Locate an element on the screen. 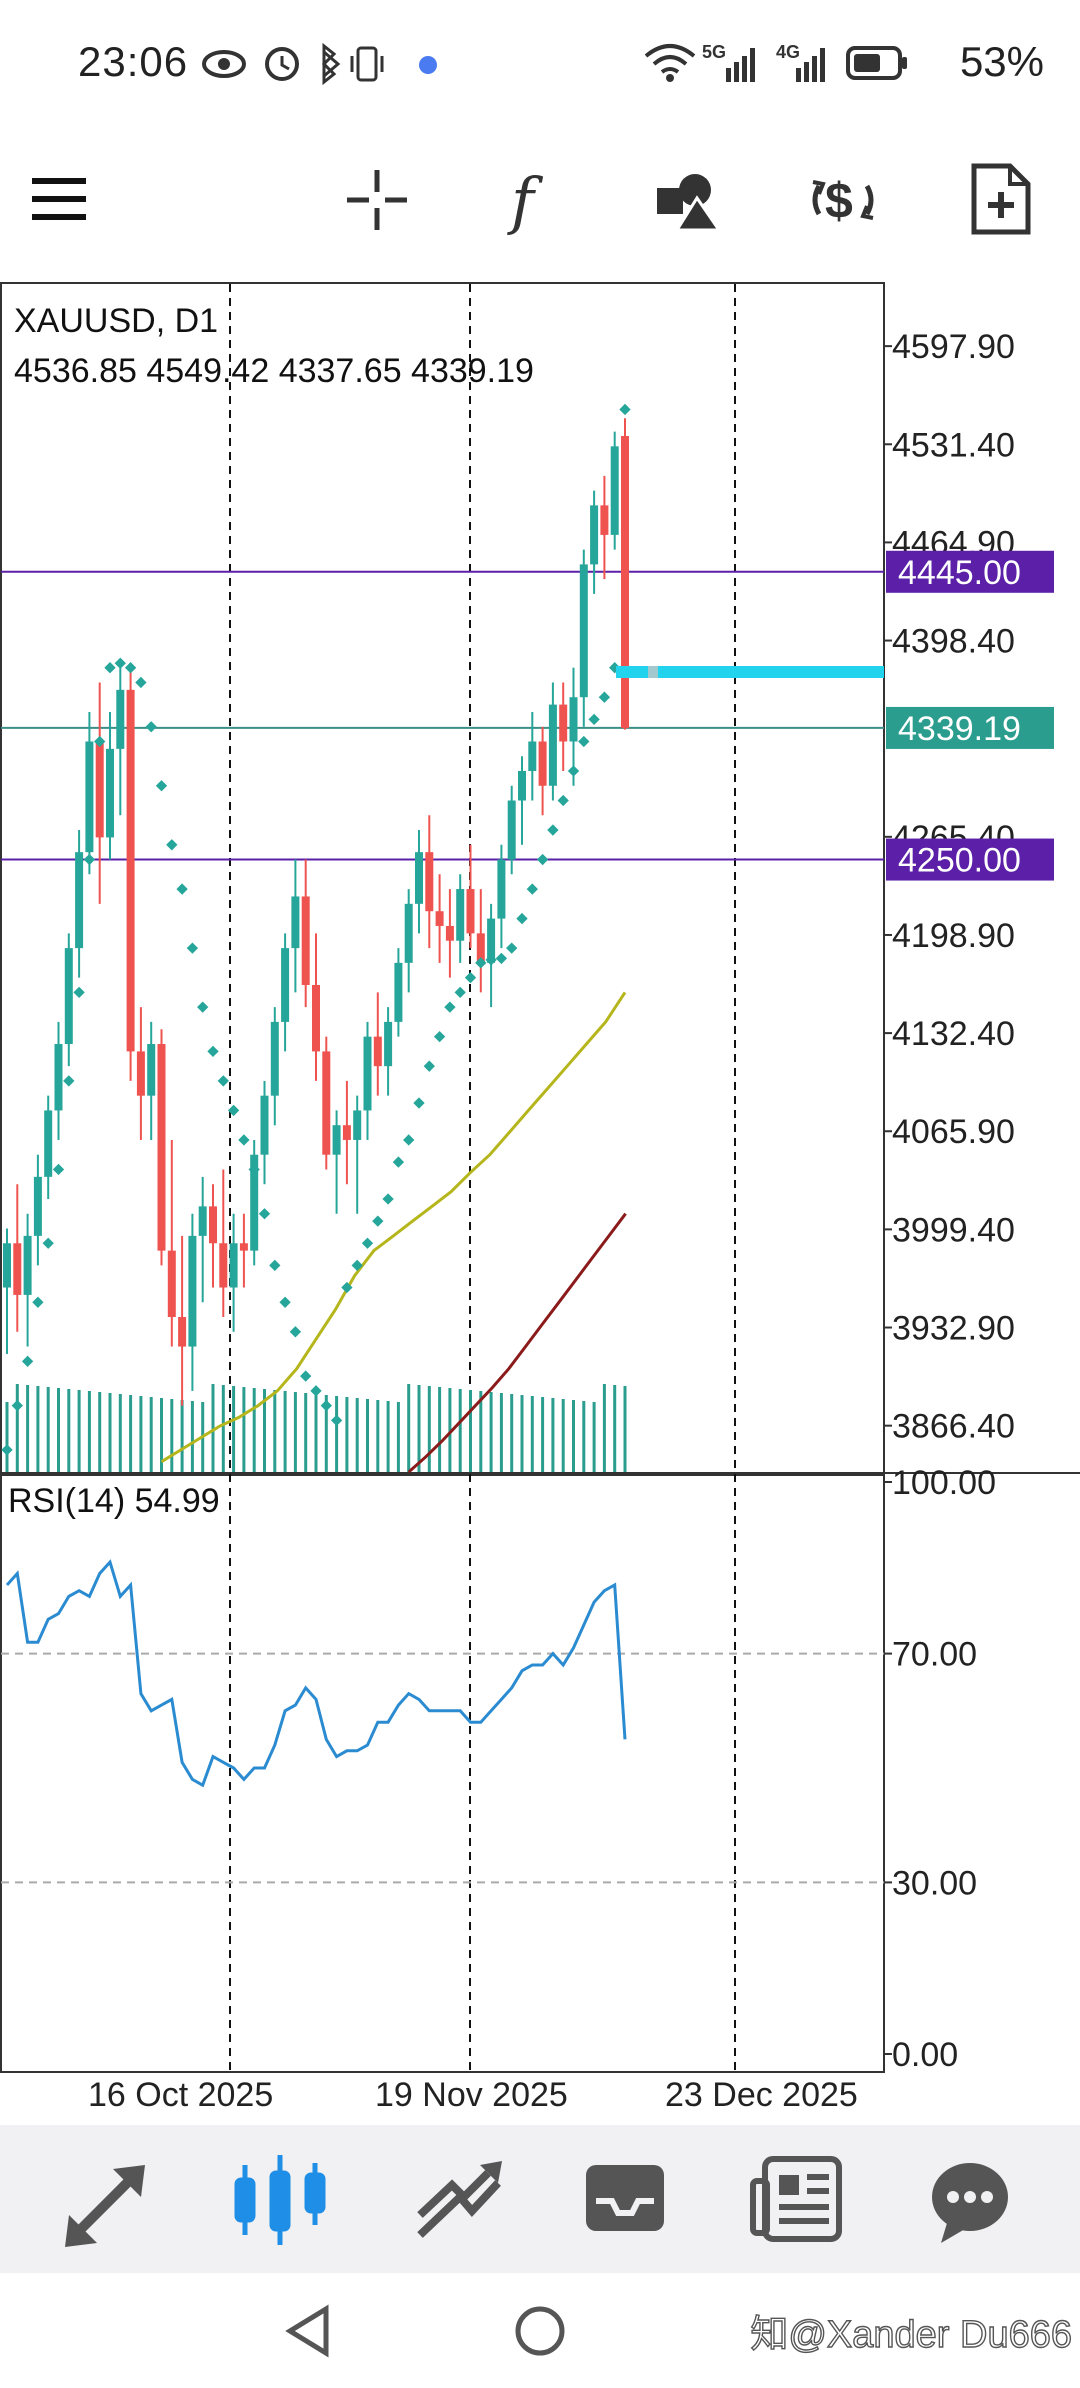 This screenshot has width=1080, height=2388. volume-bars is located at coordinates (316, 1428).